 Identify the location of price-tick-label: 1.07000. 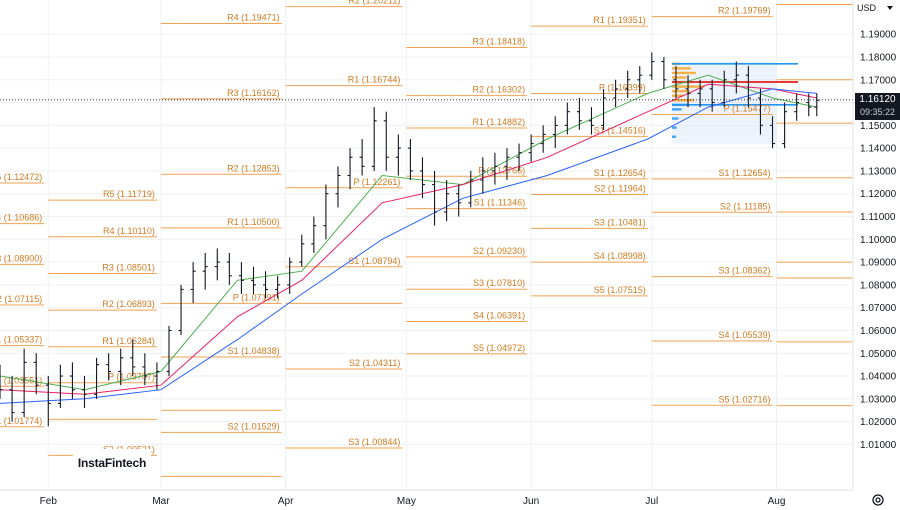
(878, 308).